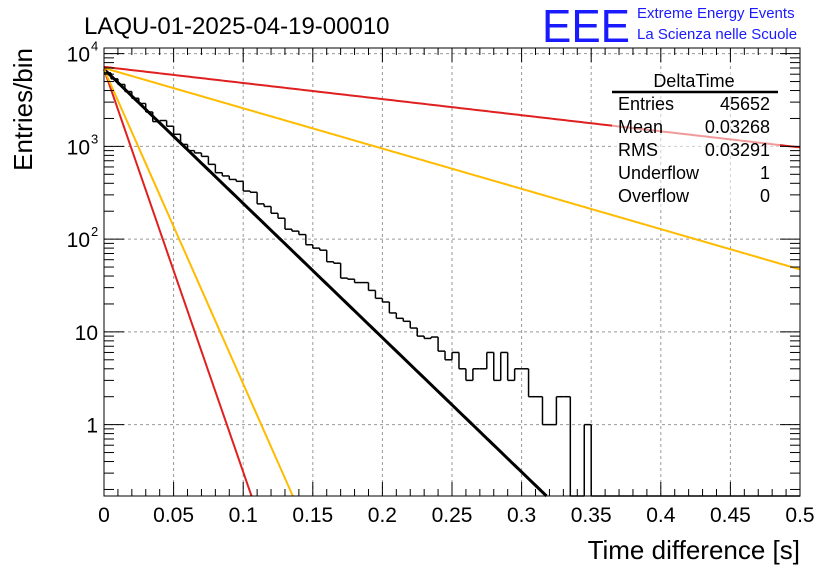 The image size is (836, 572). I want to click on y-tick-exponent: 4, so click(94, 46).